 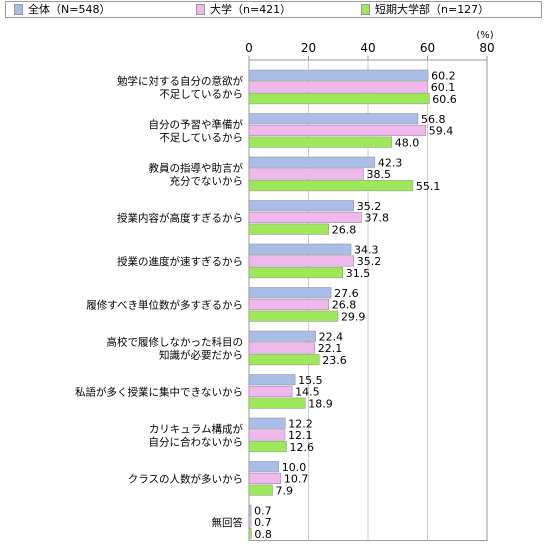 What do you see at coordinates (196, 441) in the screenshot?
I see `category-label: 自分に合わないから` at bounding box center [196, 441].